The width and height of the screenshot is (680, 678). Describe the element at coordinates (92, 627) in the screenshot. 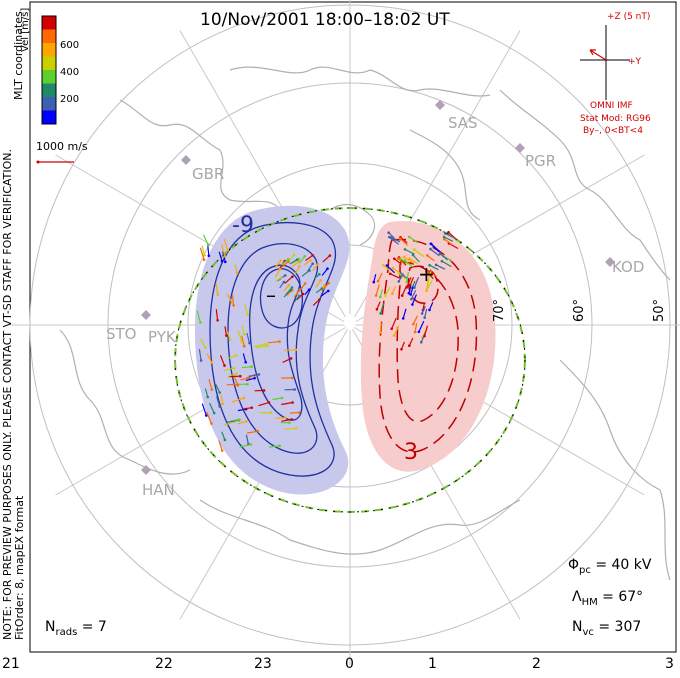

I see `nrads-value: = 7` at that location.